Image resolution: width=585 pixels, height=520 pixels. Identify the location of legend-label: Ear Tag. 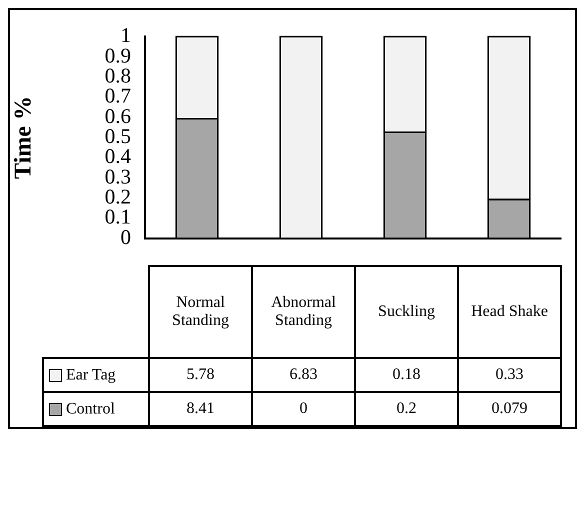
(91, 375).